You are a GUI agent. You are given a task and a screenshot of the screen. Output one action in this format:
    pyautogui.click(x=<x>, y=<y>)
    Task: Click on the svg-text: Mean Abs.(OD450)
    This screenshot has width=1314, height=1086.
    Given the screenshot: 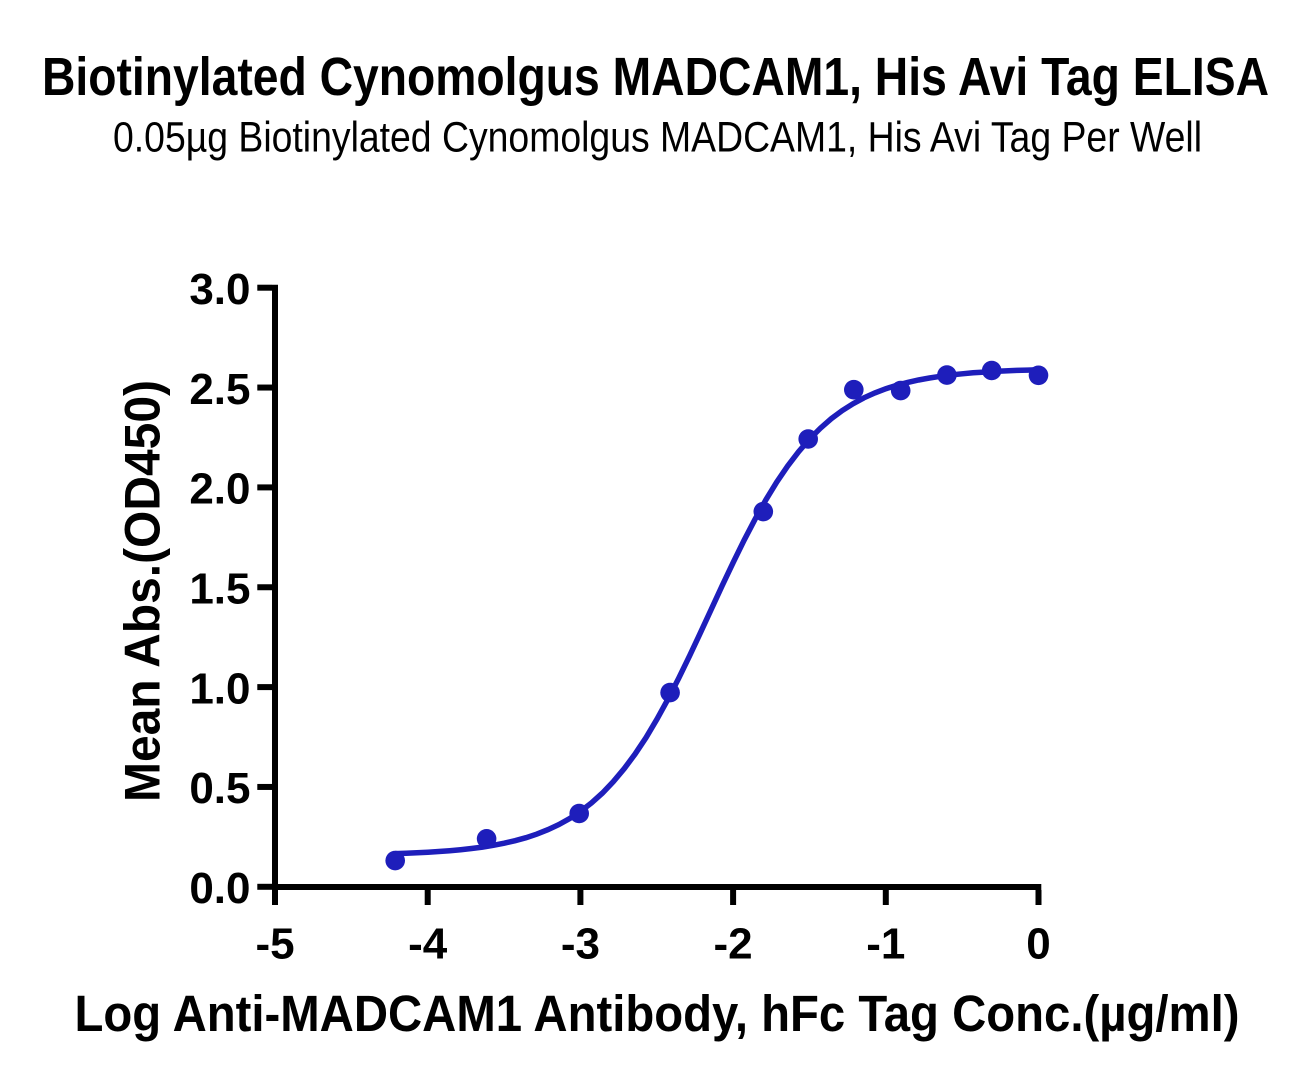 What is the action you would take?
    pyautogui.click(x=143, y=591)
    